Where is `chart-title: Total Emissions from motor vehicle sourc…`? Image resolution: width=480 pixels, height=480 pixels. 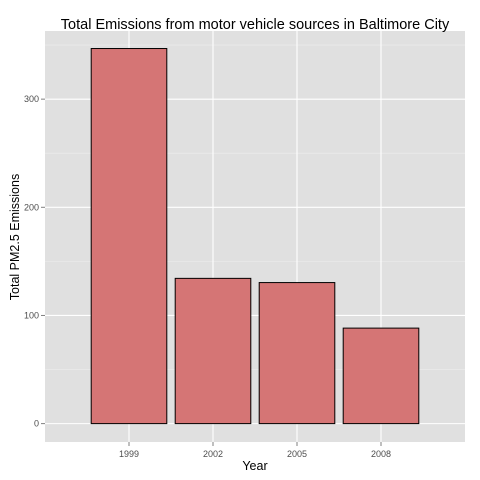 chart-title: Total Emissions from motor vehicle sourc… is located at coordinates (255, 25).